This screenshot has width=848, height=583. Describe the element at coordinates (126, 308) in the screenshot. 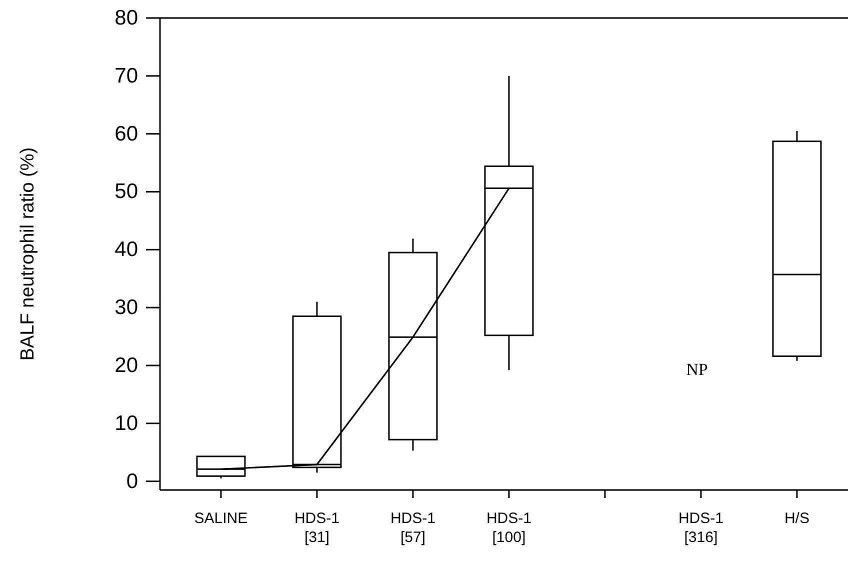

I see `y-tick-label: 30` at that location.